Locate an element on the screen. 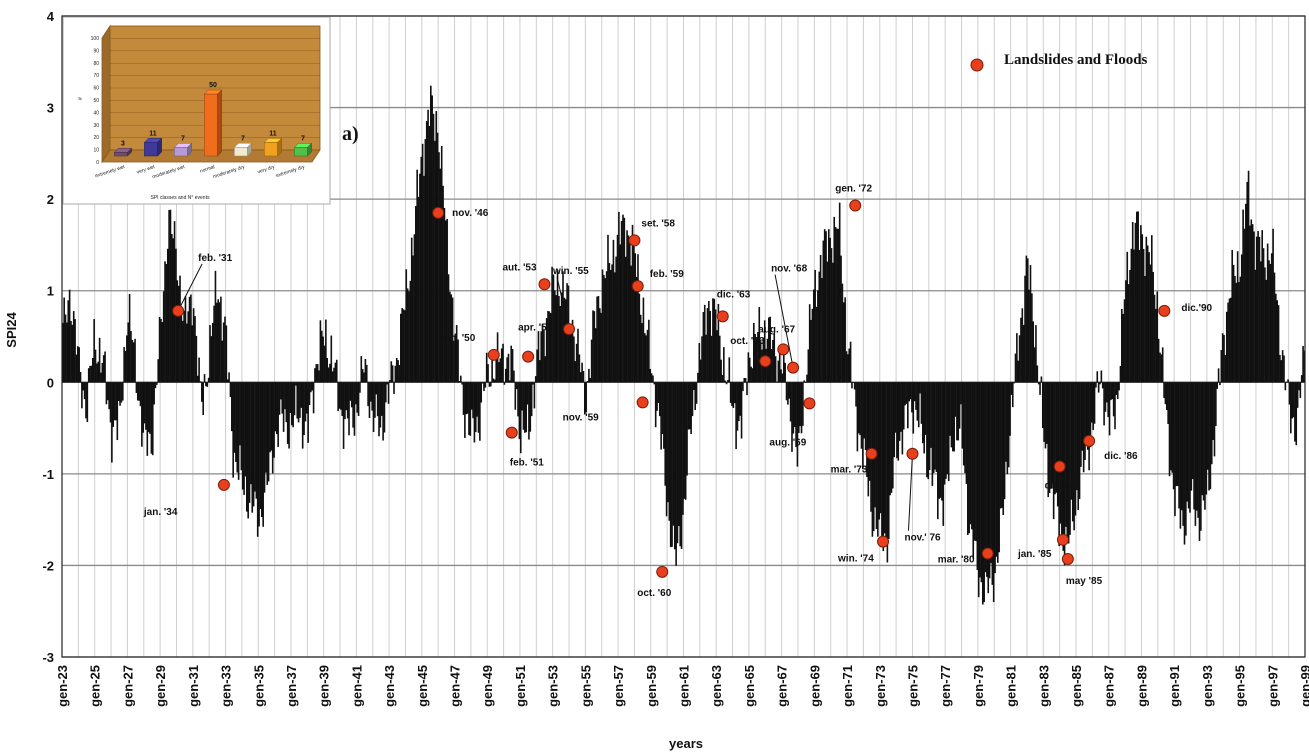 This screenshot has height=753, width=1309. inset-bar-value-label: 3 is located at coordinates (123, 143).